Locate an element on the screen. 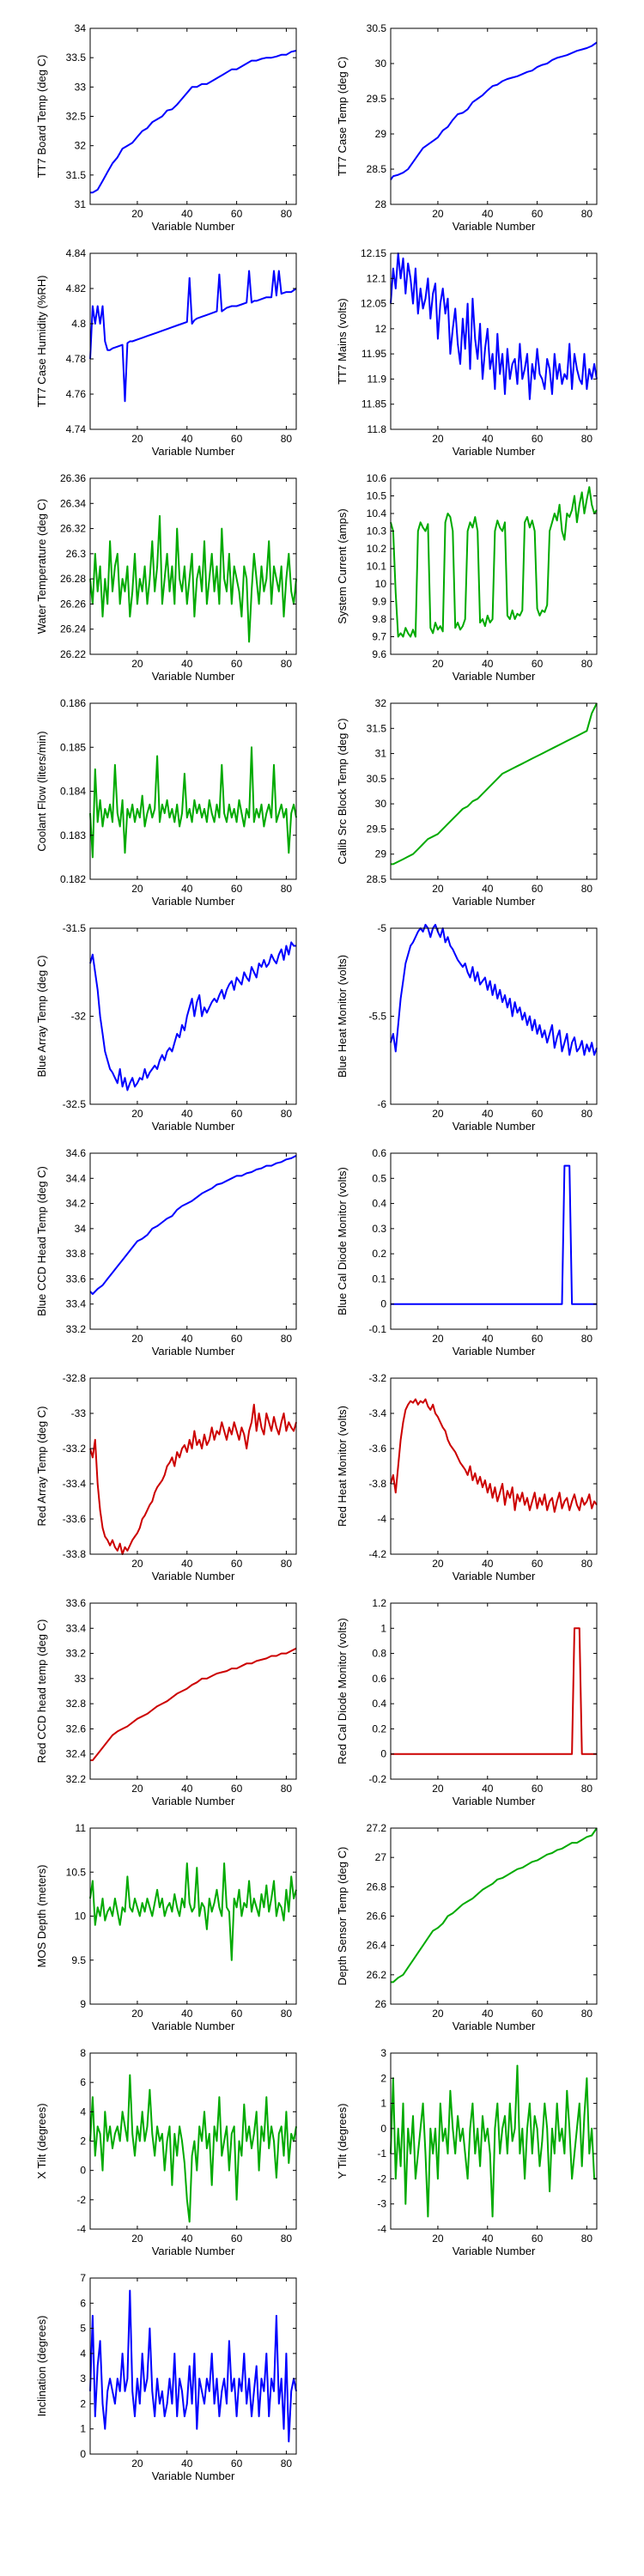  y-tick-label: 0.3 is located at coordinates (379, 1229).